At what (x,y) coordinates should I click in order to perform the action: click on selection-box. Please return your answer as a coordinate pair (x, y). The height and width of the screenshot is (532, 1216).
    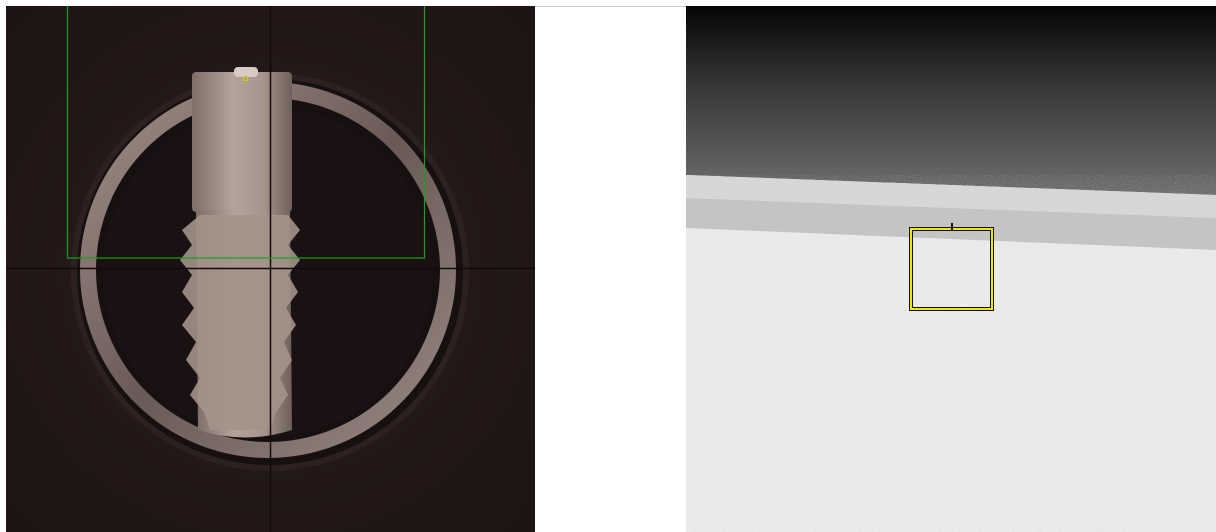
    Looking at the image, I should click on (246, 132).